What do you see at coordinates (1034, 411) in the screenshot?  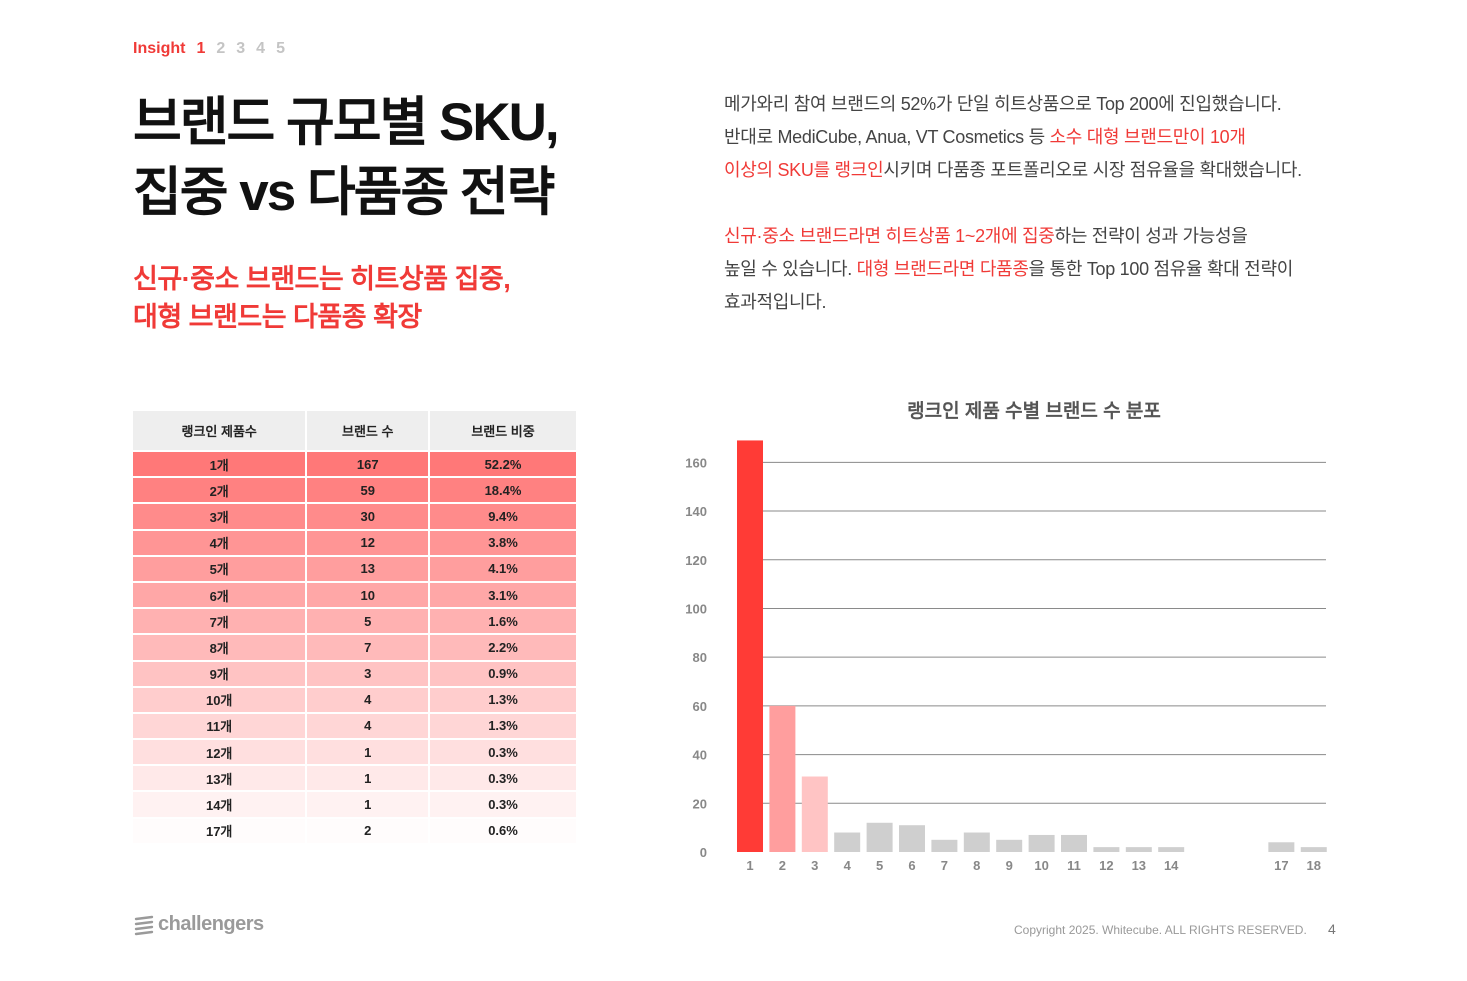 I see `chart-title: 랭크인 제품 수별 브랜드 수 분포` at bounding box center [1034, 411].